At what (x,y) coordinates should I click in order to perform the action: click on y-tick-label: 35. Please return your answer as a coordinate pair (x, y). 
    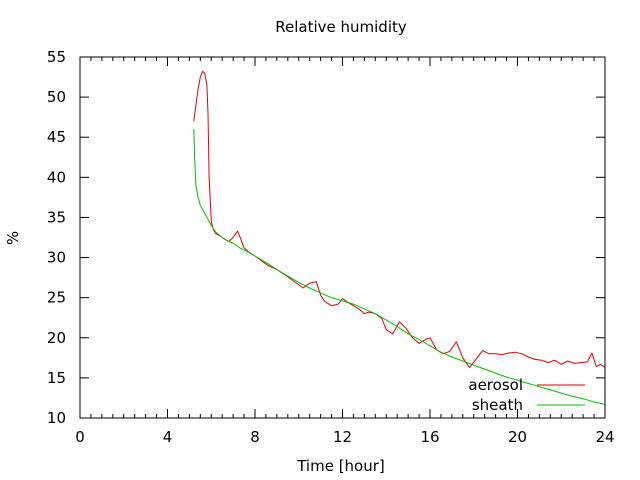
    Looking at the image, I should click on (56, 217).